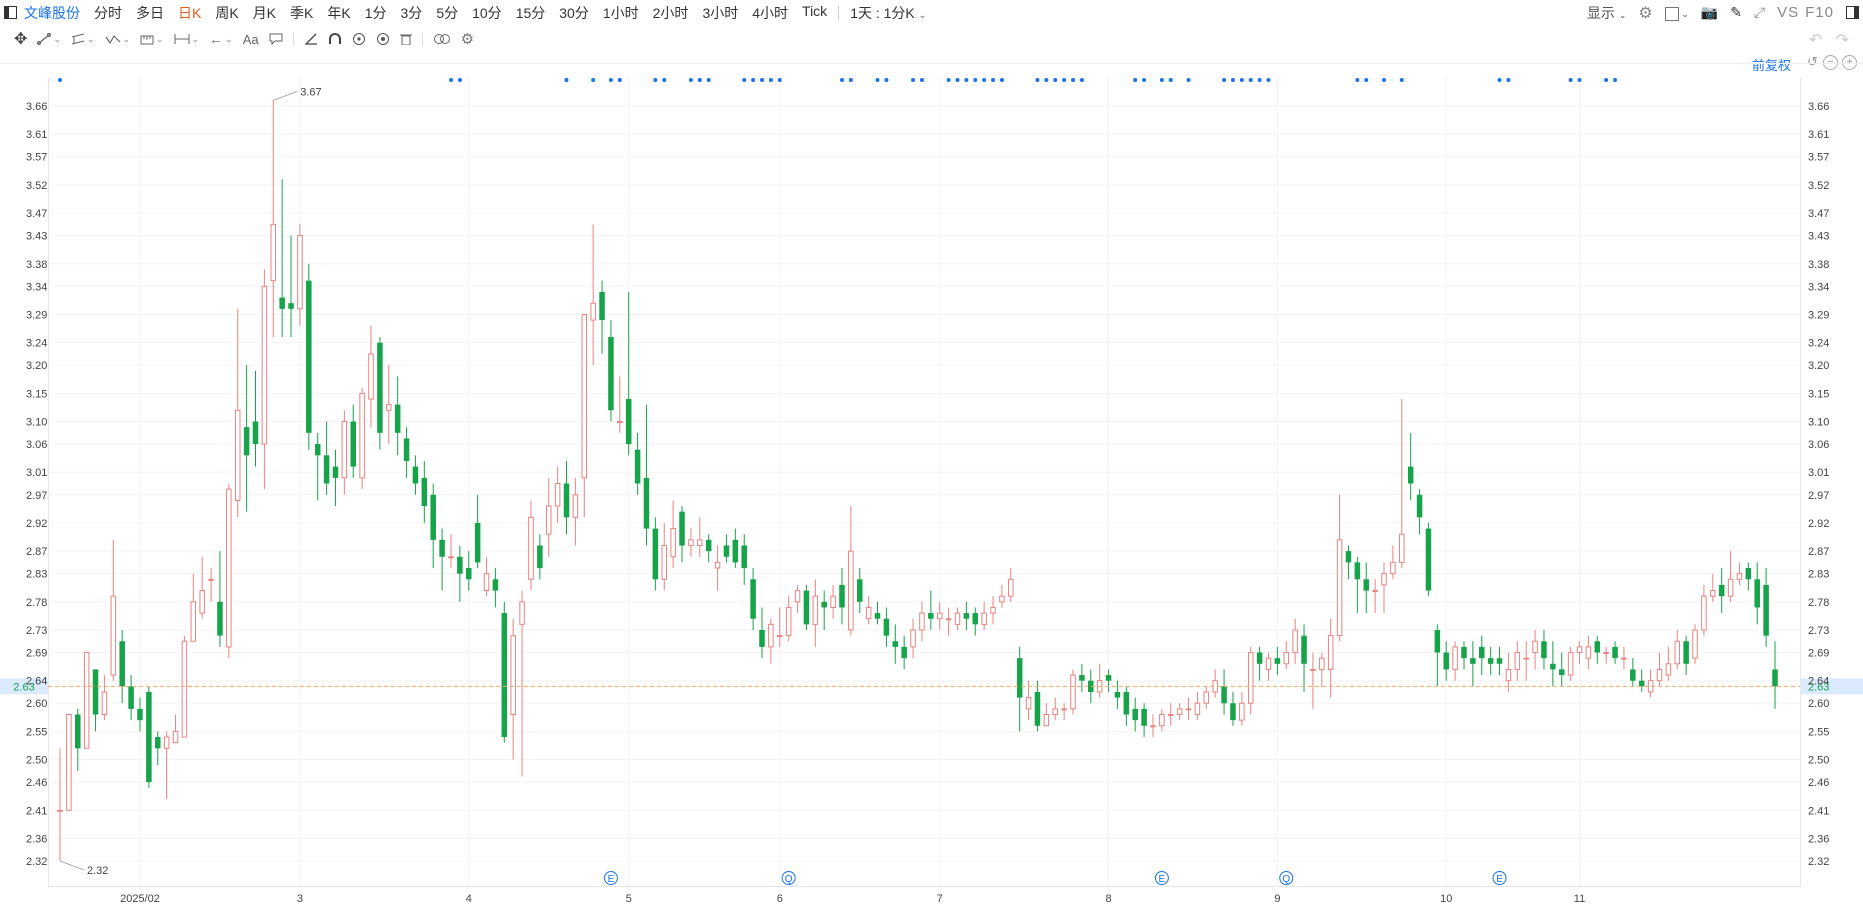 The height and width of the screenshot is (912, 1863). I want to click on signal-dot, so click(1268, 80).